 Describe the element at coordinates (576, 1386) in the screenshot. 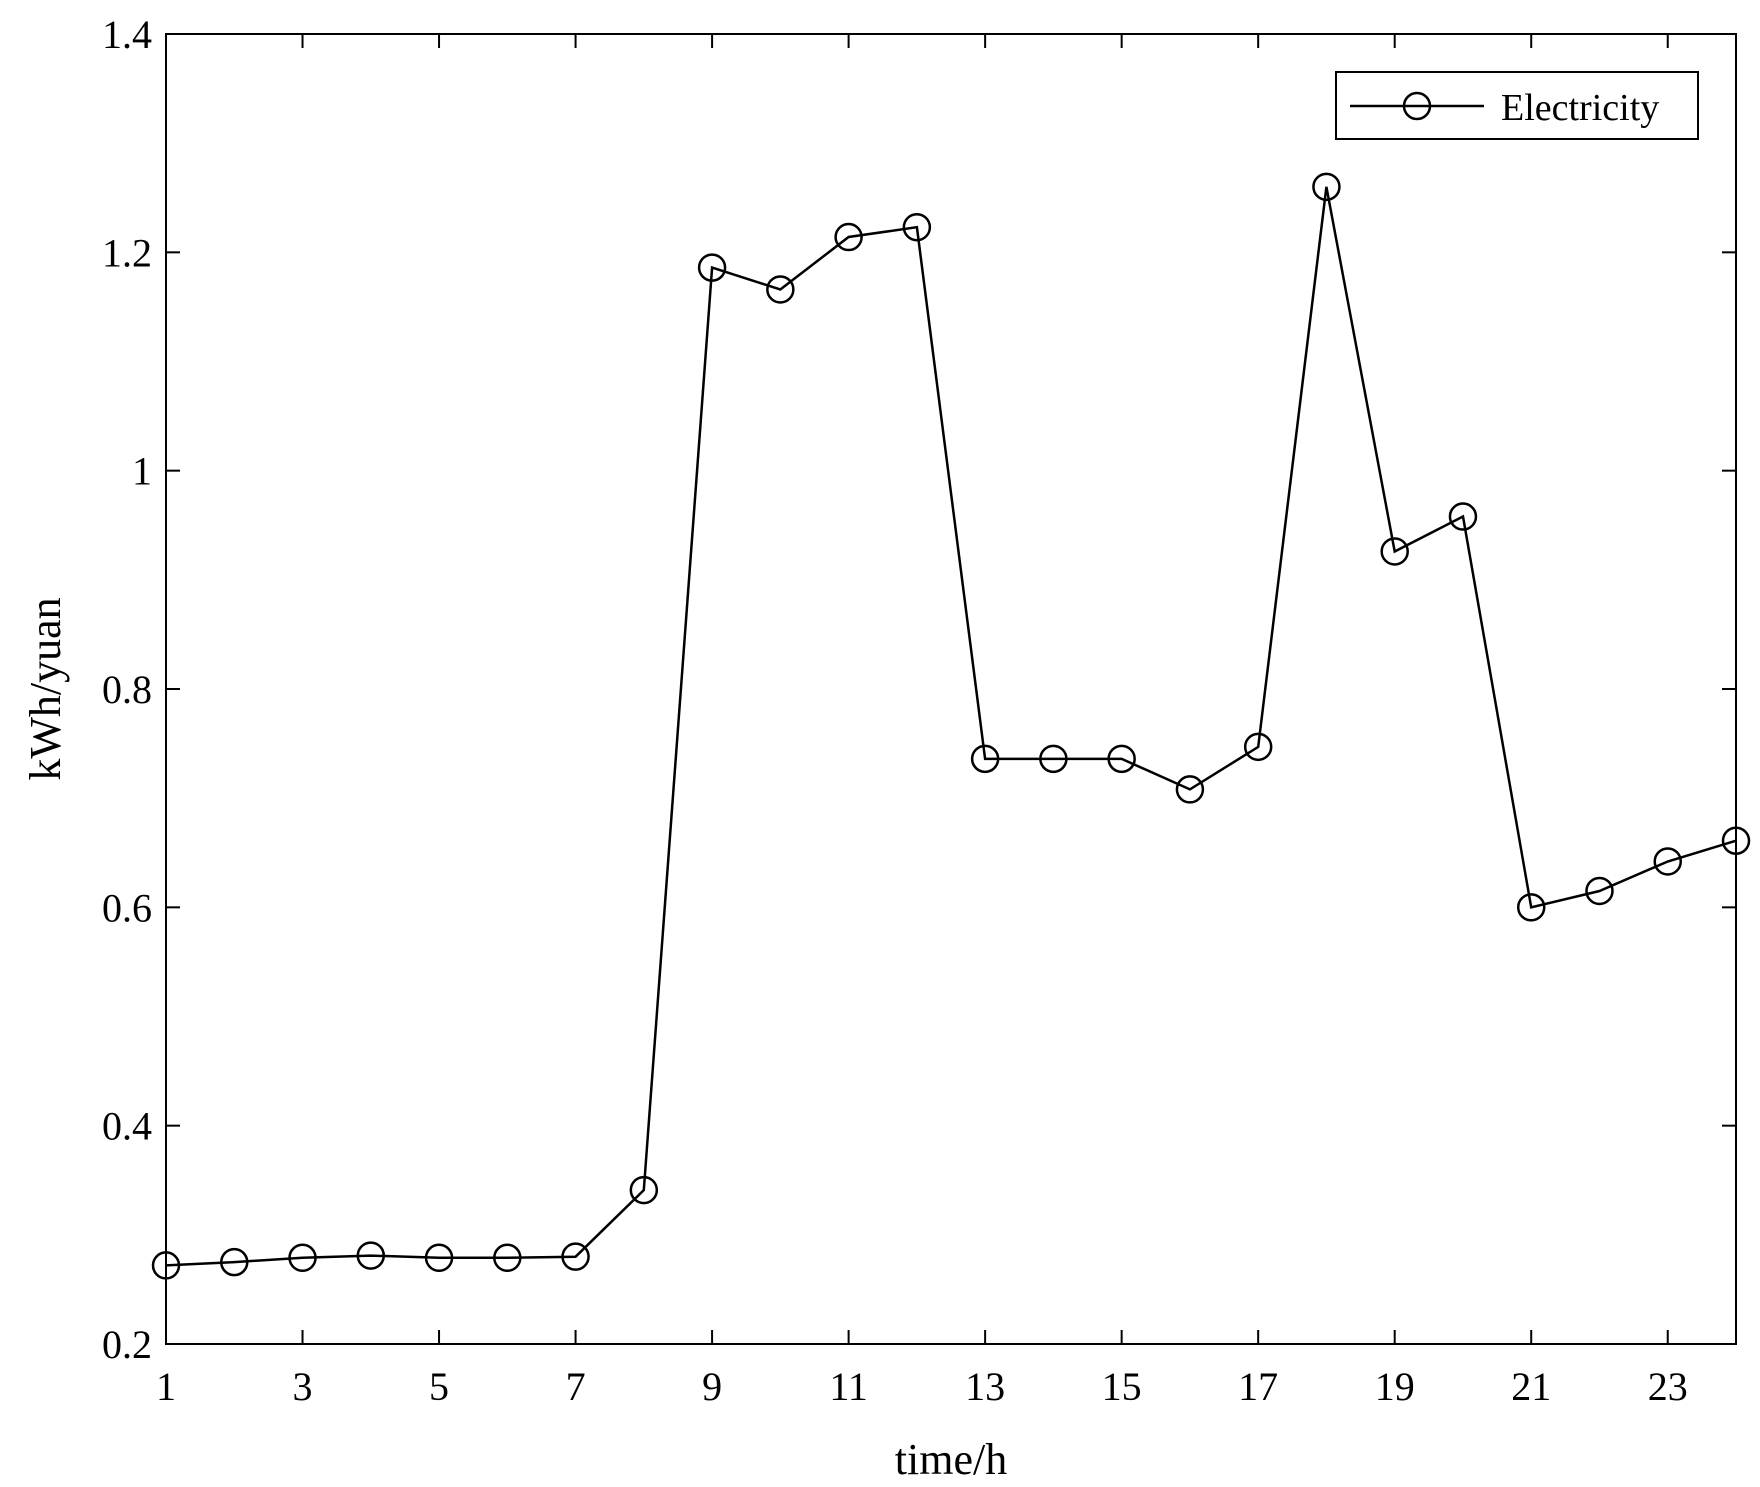

I see `x-tick-label: 7` at that location.